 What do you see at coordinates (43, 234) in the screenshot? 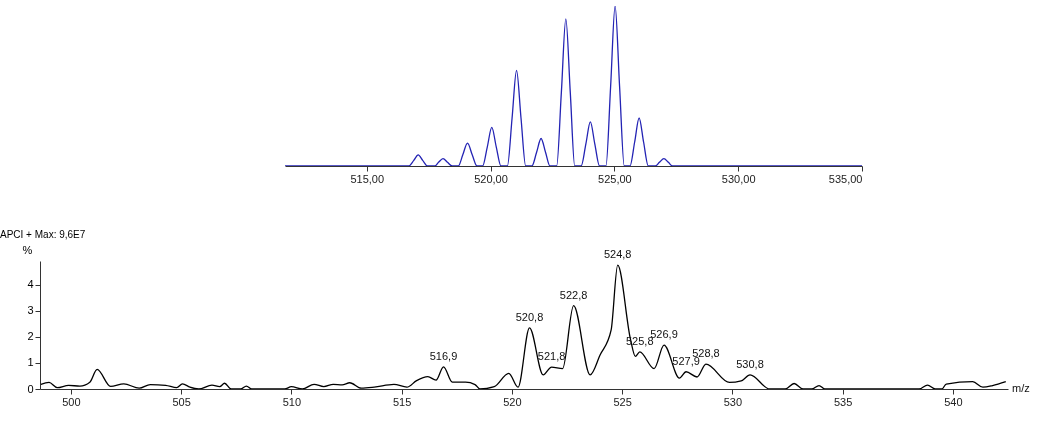
I see `chart-title: APCI + Max: 9,6E7` at bounding box center [43, 234].